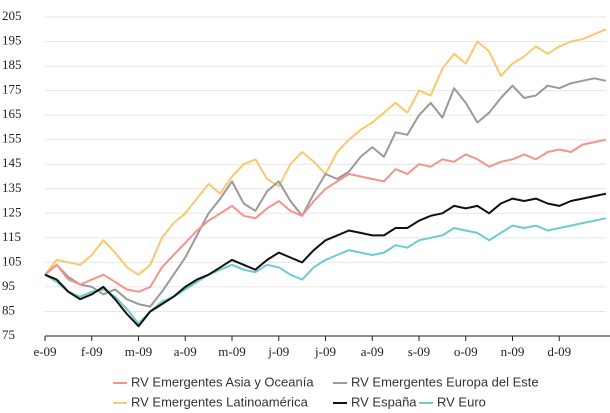 Image resolution: width=610 pixels, height=413 pixels. Describe the element at coordinates (12, 40) in the screenshot. I see `y-tick-label: 195` at that location.